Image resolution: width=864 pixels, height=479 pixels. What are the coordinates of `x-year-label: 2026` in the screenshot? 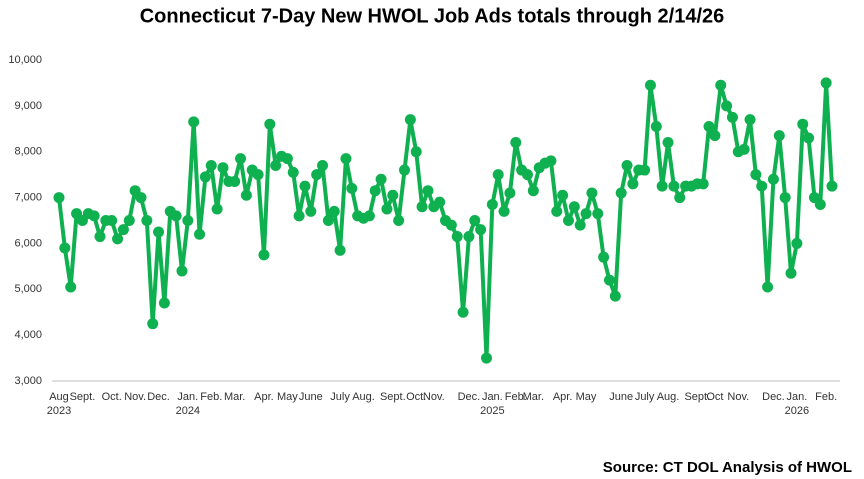 It's located at (797, 411).